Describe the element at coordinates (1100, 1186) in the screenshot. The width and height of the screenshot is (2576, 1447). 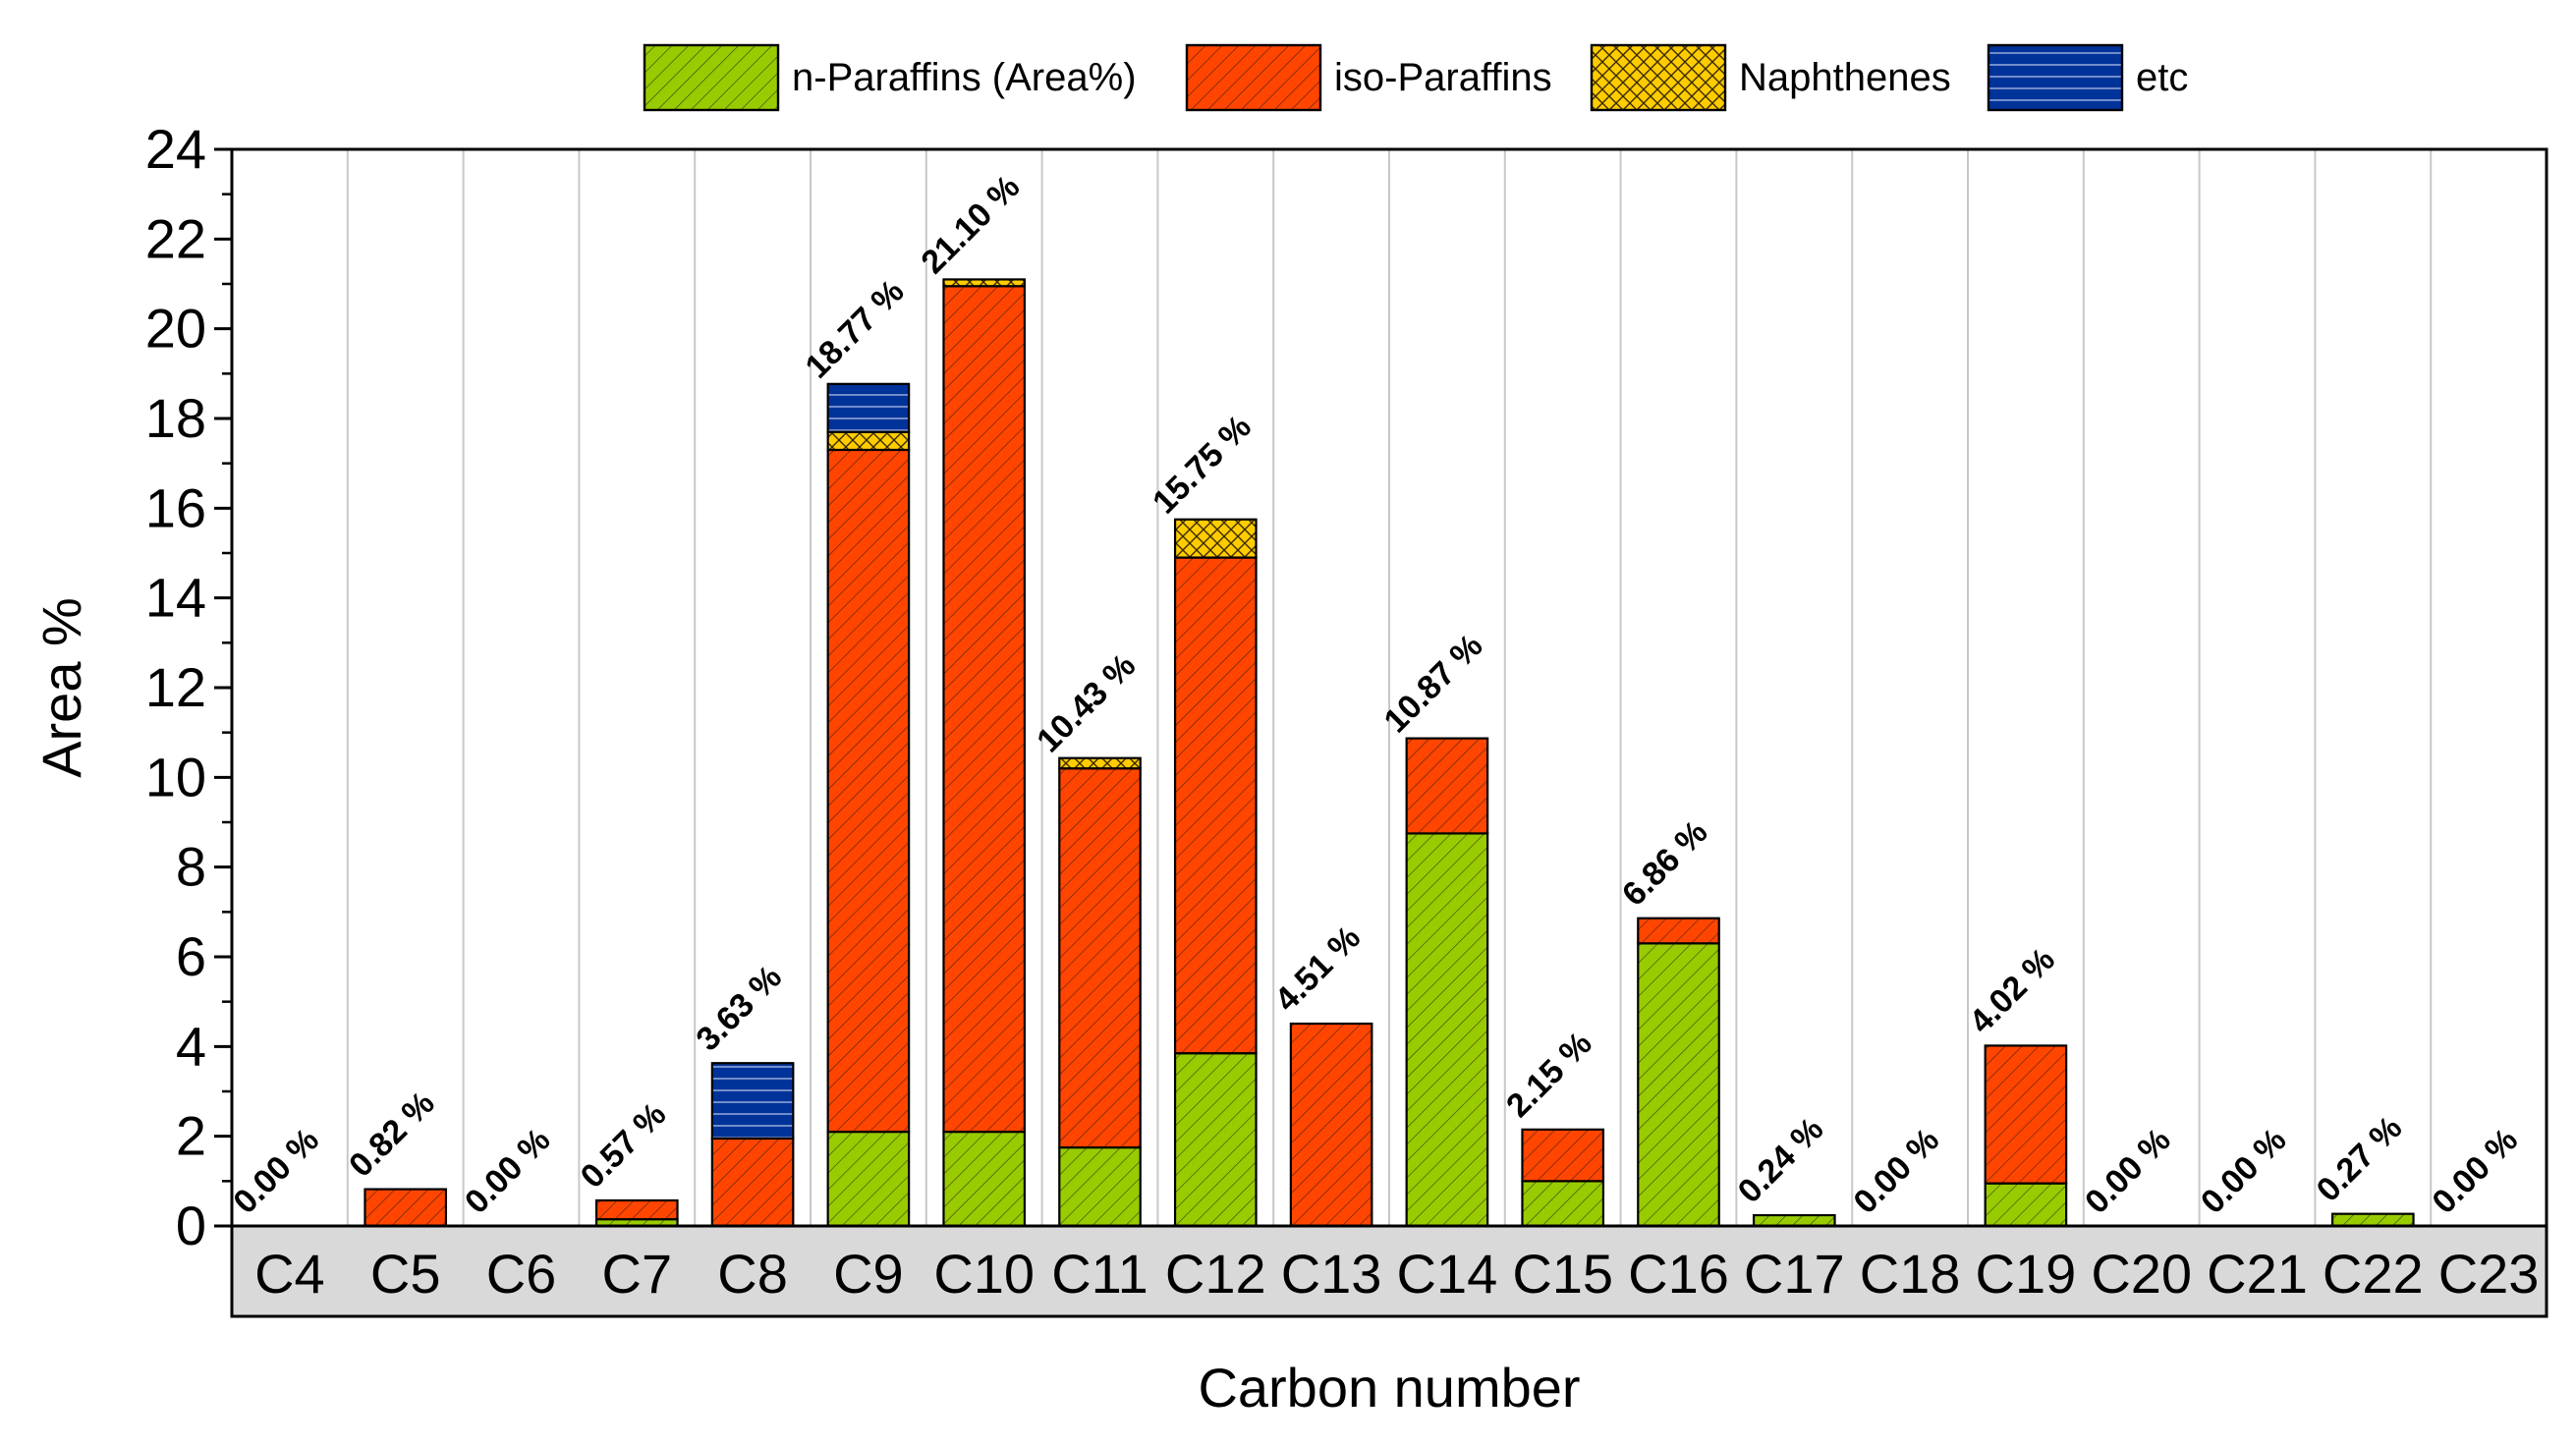
I see `bar-segment-c11-n-paraffins-area` at that location.